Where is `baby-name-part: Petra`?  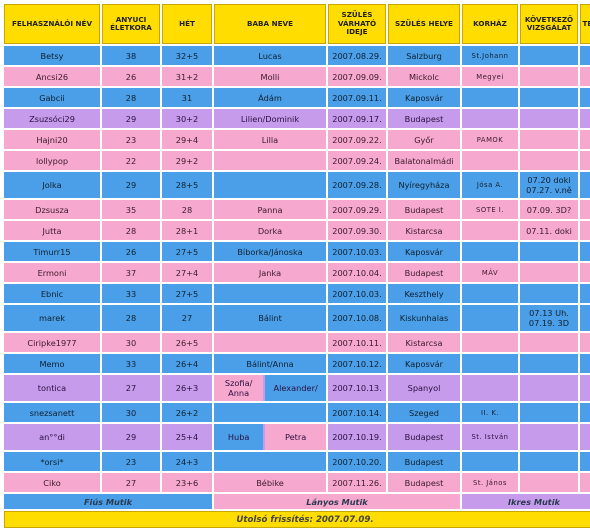 baby-name-part: Petra is located at coordinates (295, 437).